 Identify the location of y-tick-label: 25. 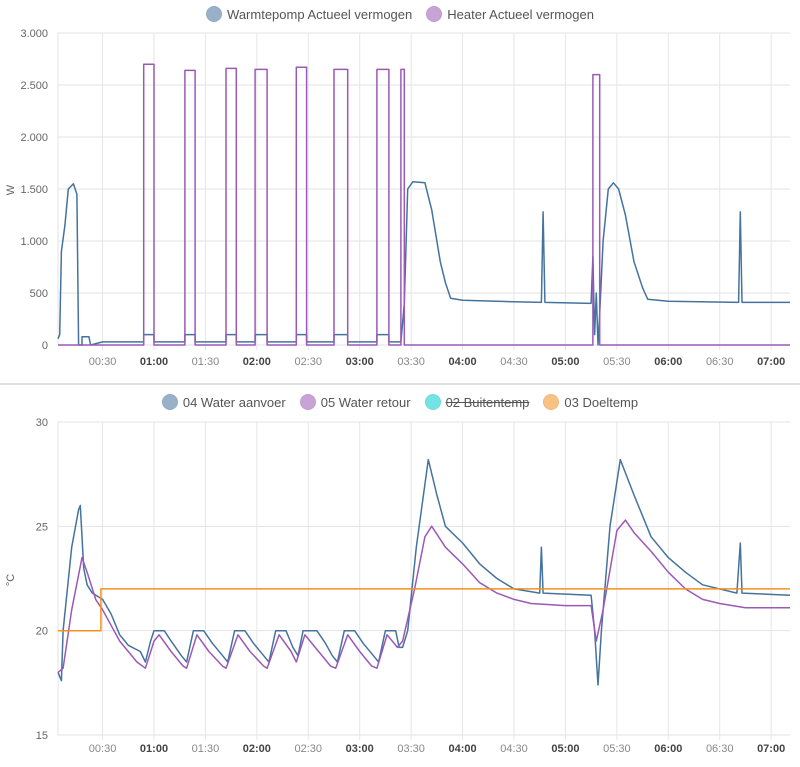
(42, 527).